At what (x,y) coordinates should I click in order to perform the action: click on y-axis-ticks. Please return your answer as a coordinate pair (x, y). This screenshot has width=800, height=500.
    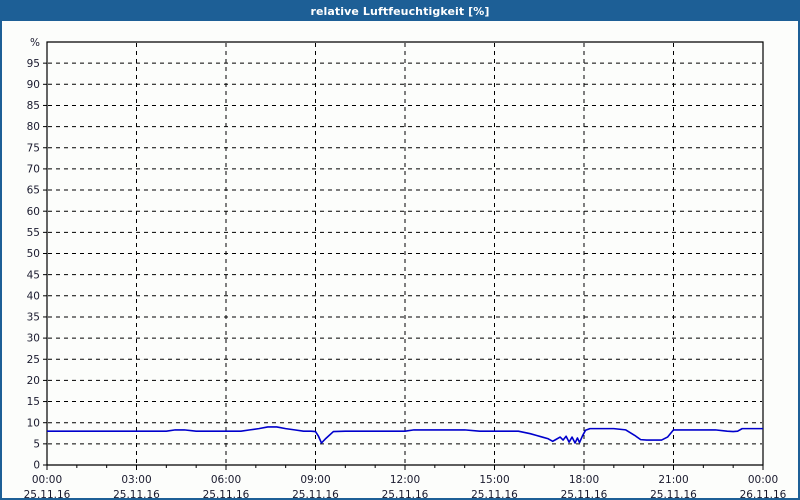
    Looking at the image, I should click on (45, 264).